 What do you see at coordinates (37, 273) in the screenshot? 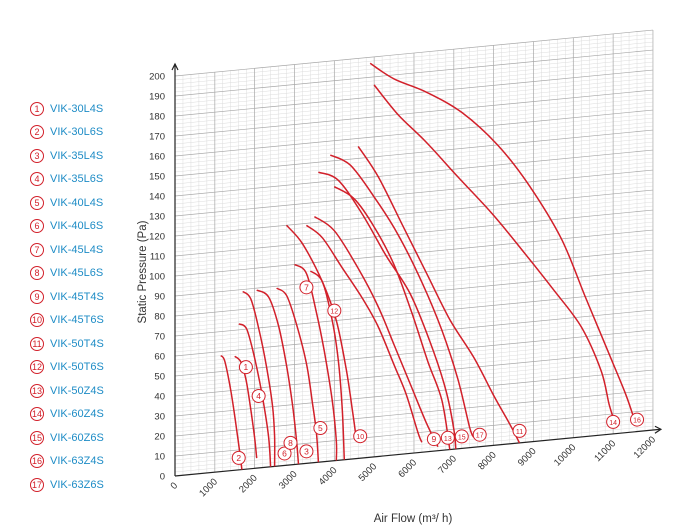
I see `legend-number-badge: 8` at bounding box center [37, 273].